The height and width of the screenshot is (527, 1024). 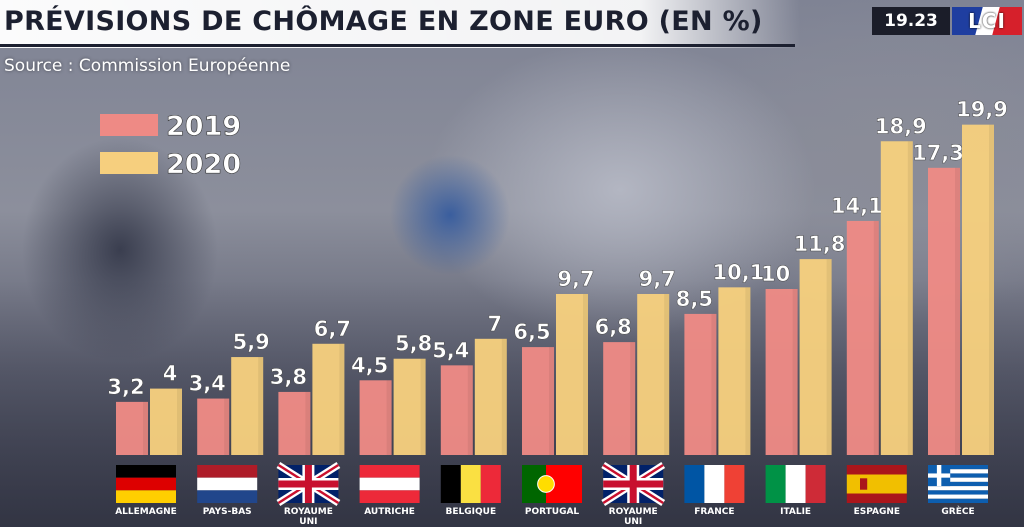 I want to click on belgium-flag, so click(x=470, y=484).